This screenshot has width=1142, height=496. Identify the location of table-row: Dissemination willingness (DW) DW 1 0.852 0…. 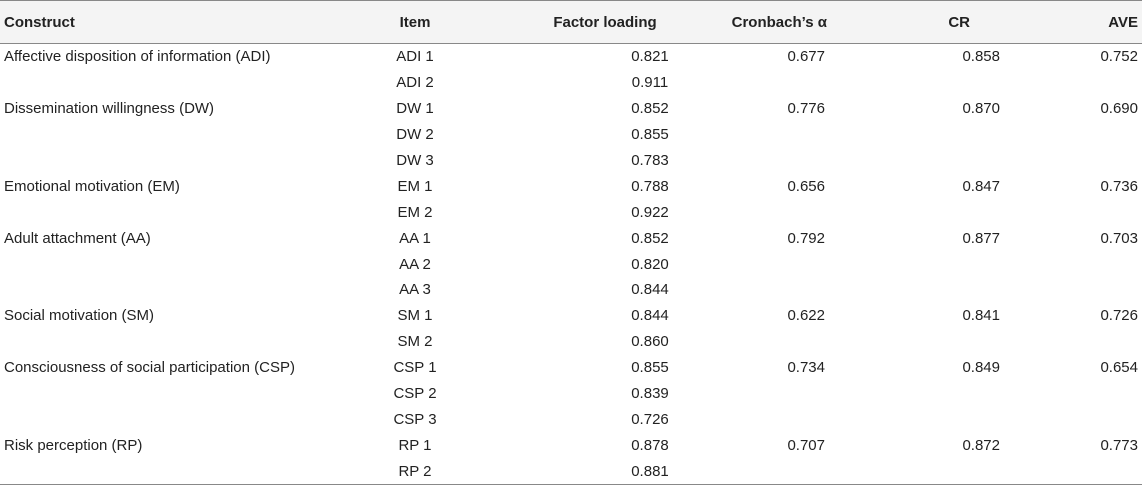
(571, 109).